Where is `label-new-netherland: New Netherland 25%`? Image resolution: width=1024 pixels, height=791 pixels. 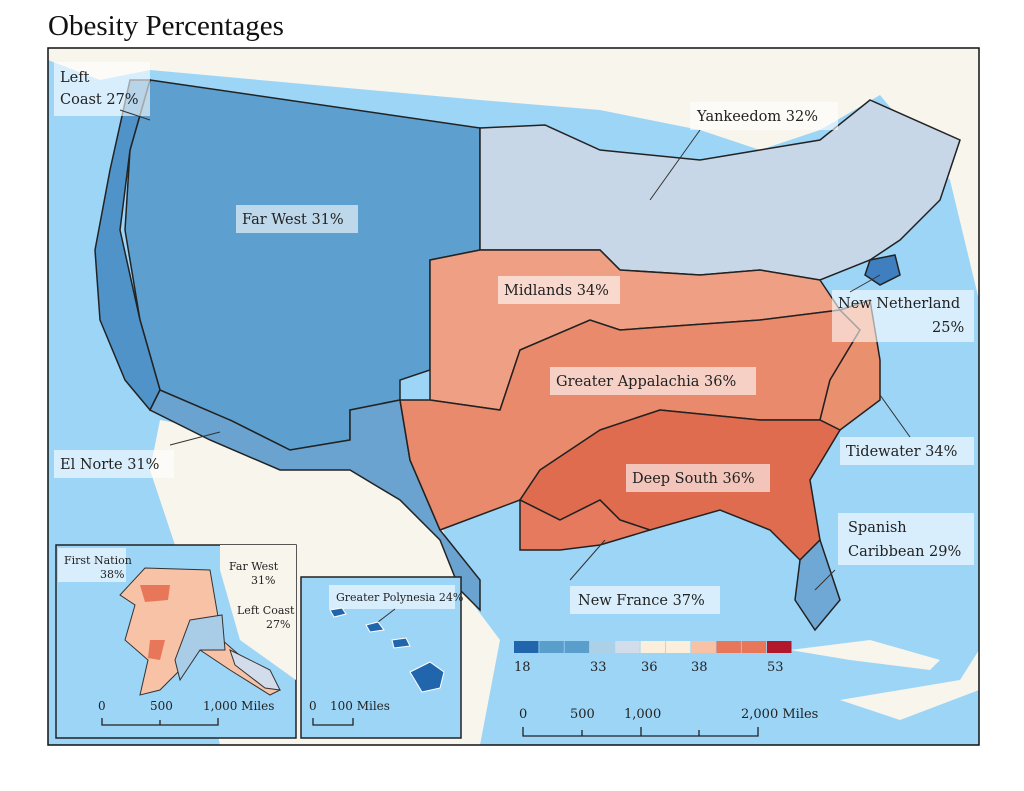
label-new-netherland: New Netherland 25% is located at coordinates (903, 308).